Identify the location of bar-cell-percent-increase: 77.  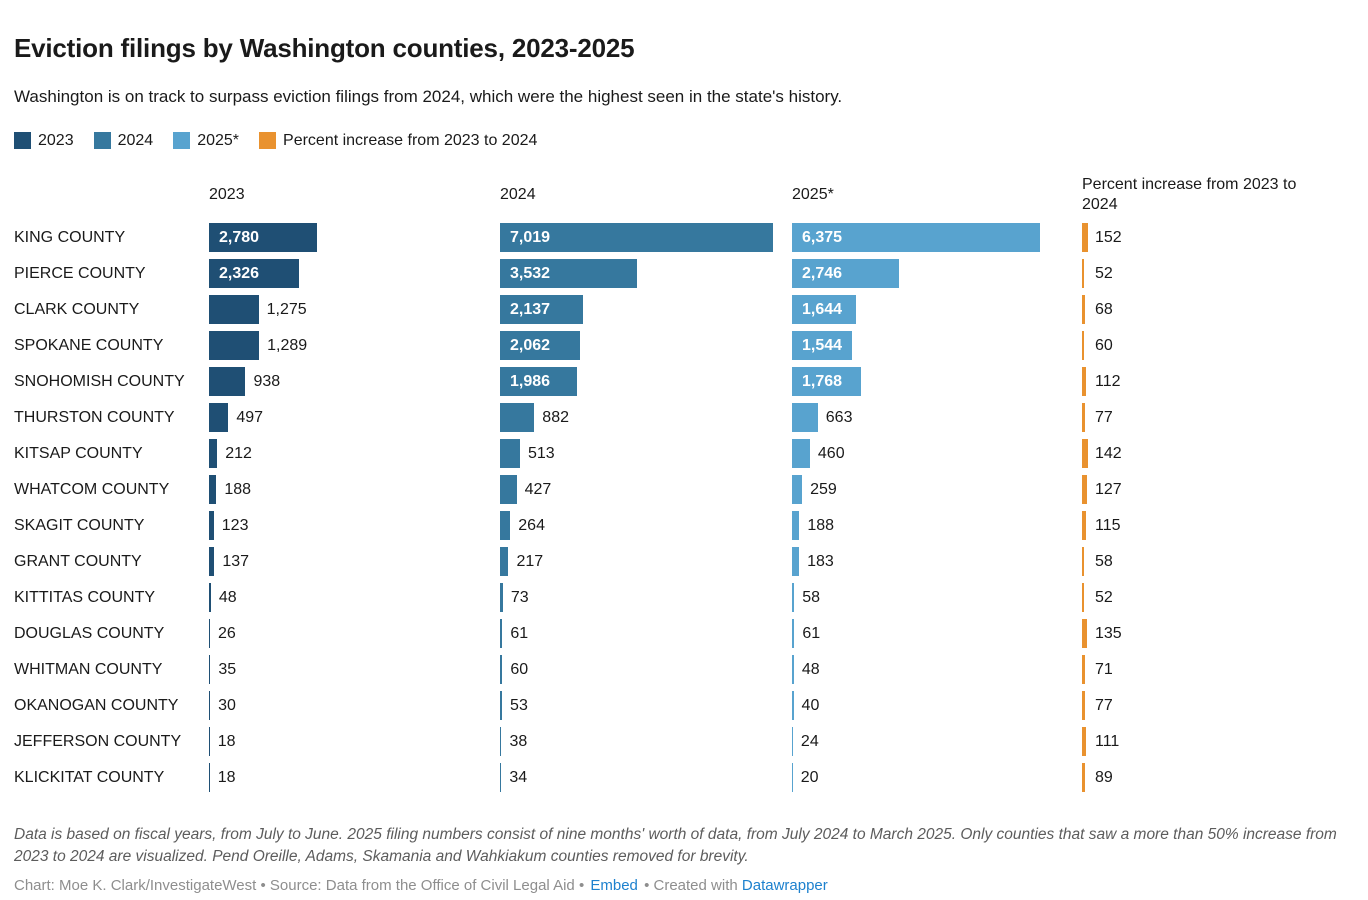
(1218, 418).